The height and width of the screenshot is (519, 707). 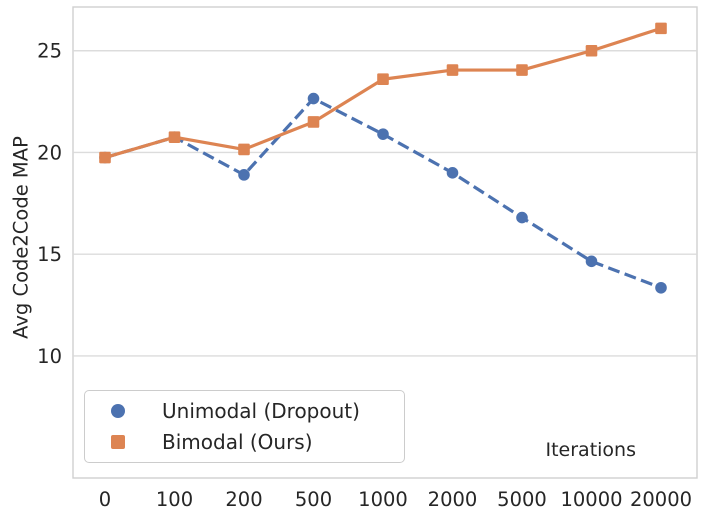 I want to click on data-point-0-2000, so click(x=452, y=173).